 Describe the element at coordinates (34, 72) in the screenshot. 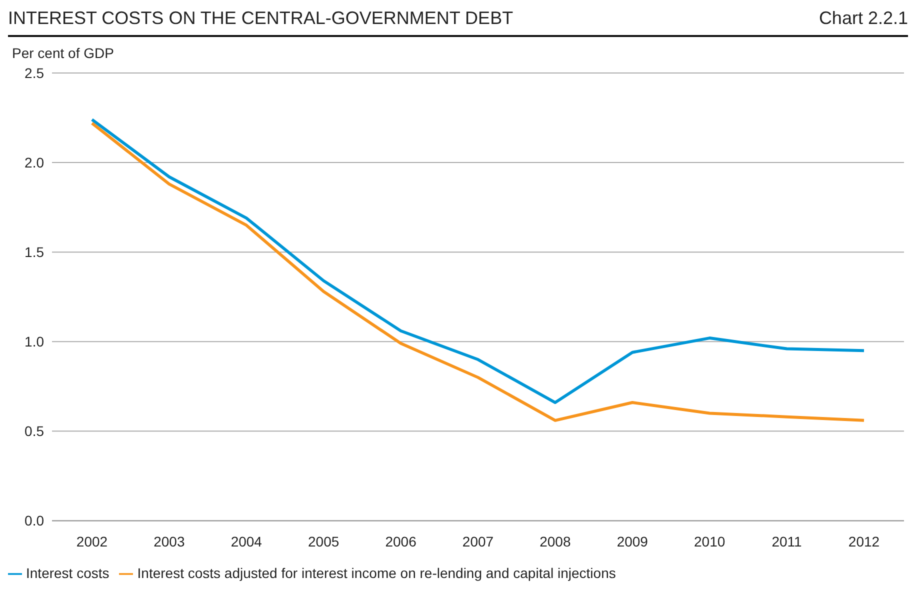

I see `y-tick-label: 2.5` at that location.